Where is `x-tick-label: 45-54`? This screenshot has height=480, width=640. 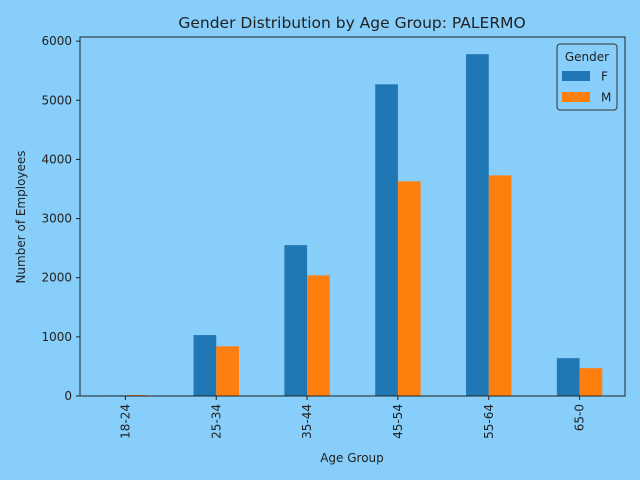 x-tick-label: 45-54 is located at coordinates (398, 421).